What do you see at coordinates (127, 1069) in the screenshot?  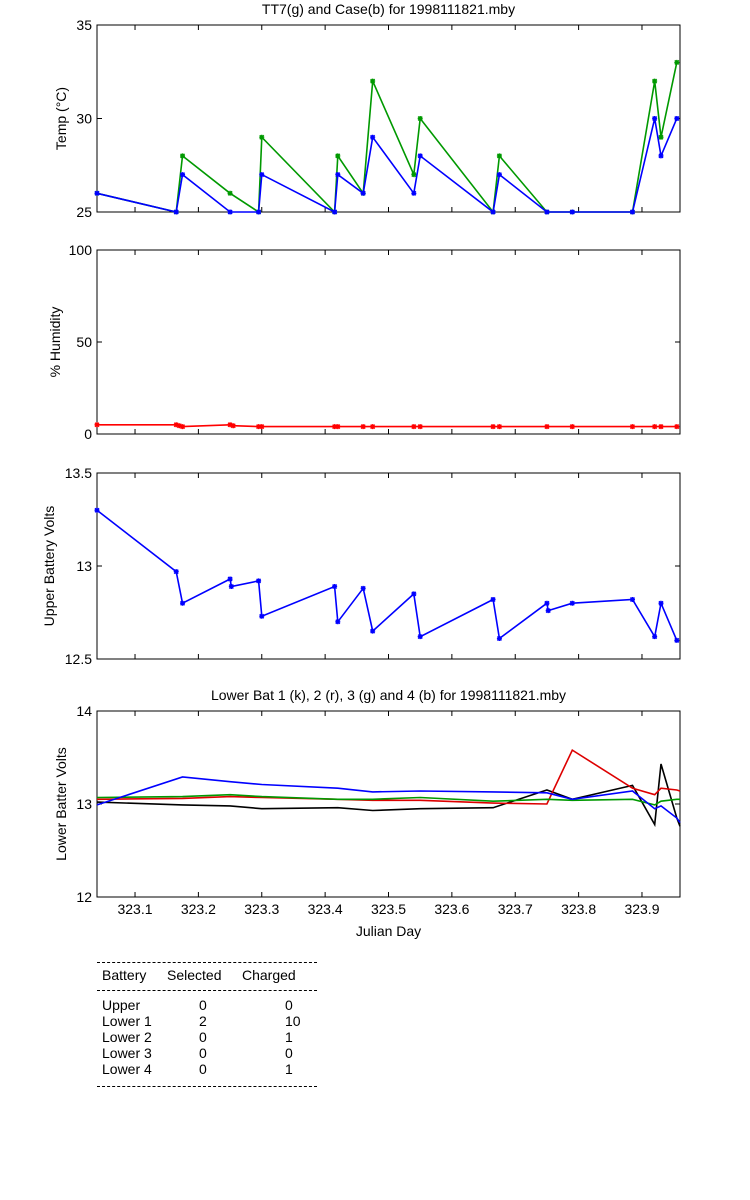 I see `cell-battery: Lower 4` at bounding box center [127, 1069].